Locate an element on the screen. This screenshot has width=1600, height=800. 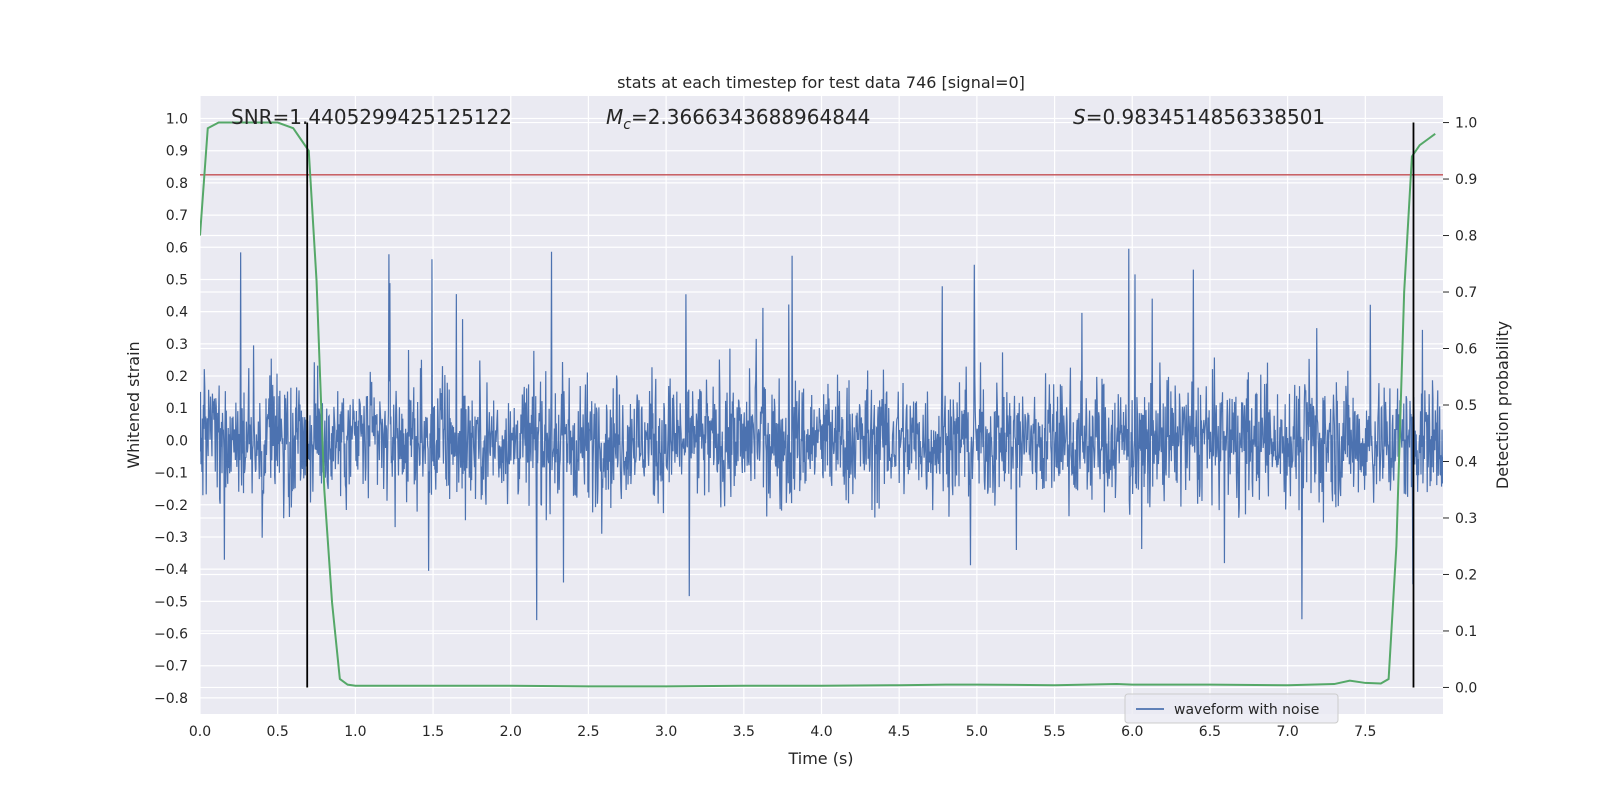
y-tick-label: −0.1 is located at coordinates (171, 474).